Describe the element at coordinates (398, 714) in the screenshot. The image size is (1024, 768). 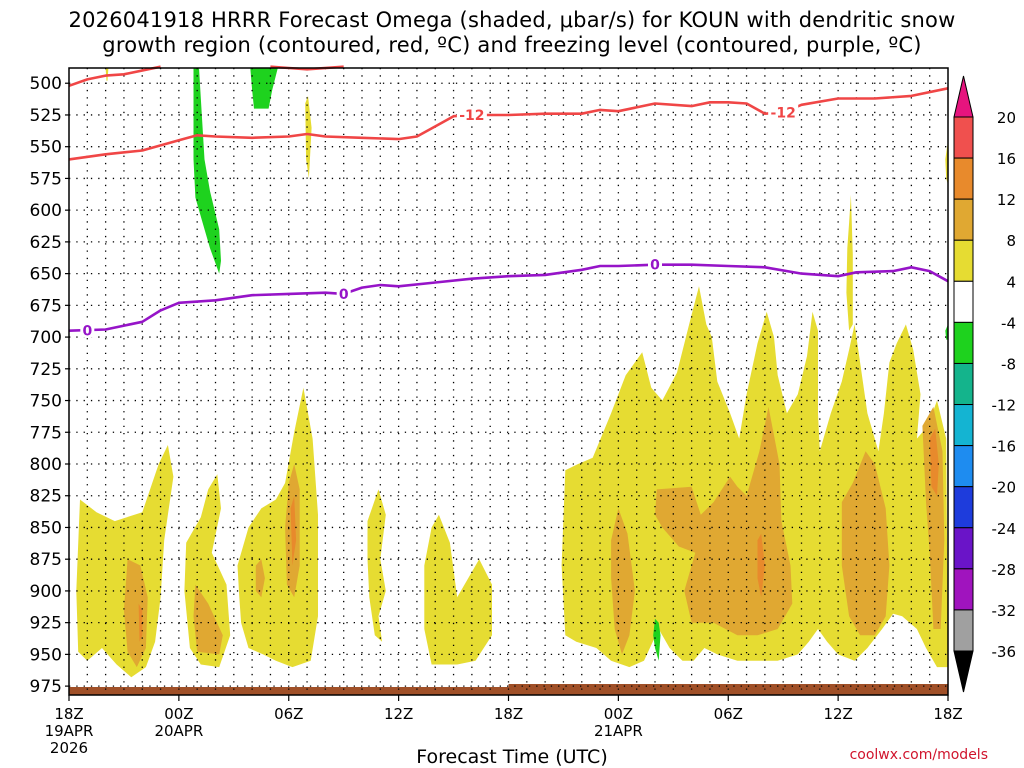
I see `x-label-18-0: 12Z` at that location.